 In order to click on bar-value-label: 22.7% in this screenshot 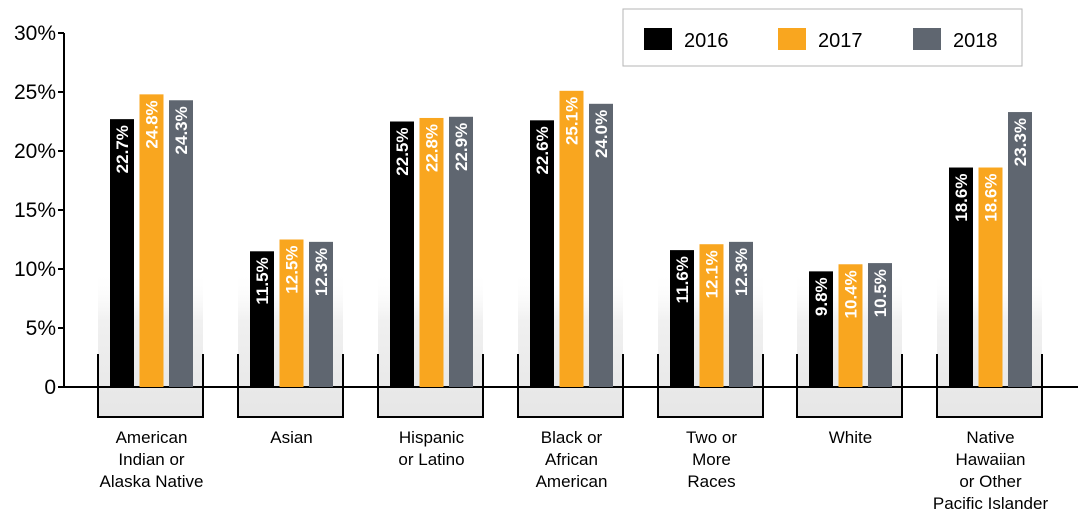, I will do `click(122, 149)`.